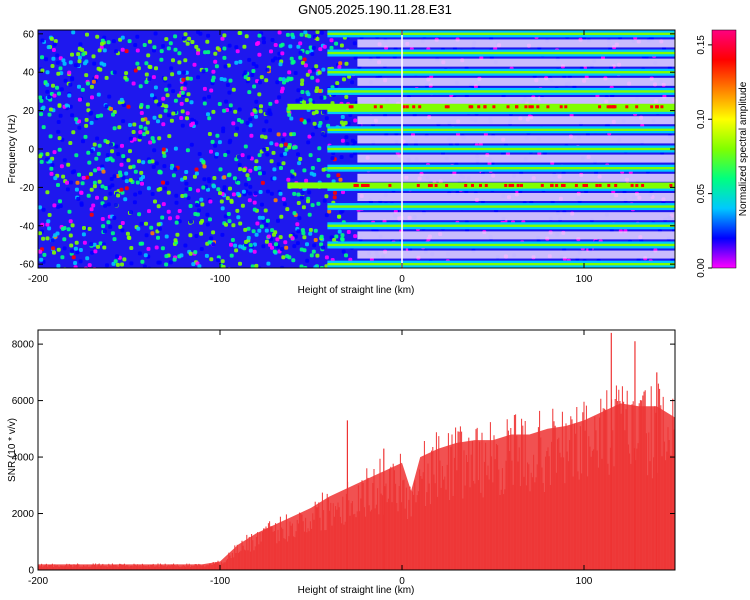 The width and height of the screenshot is (750, 600). What do you see at coordinates (23, 401) in the screenshot?
I see `y-tick-label: 6000` at bounding box center [23, 401].